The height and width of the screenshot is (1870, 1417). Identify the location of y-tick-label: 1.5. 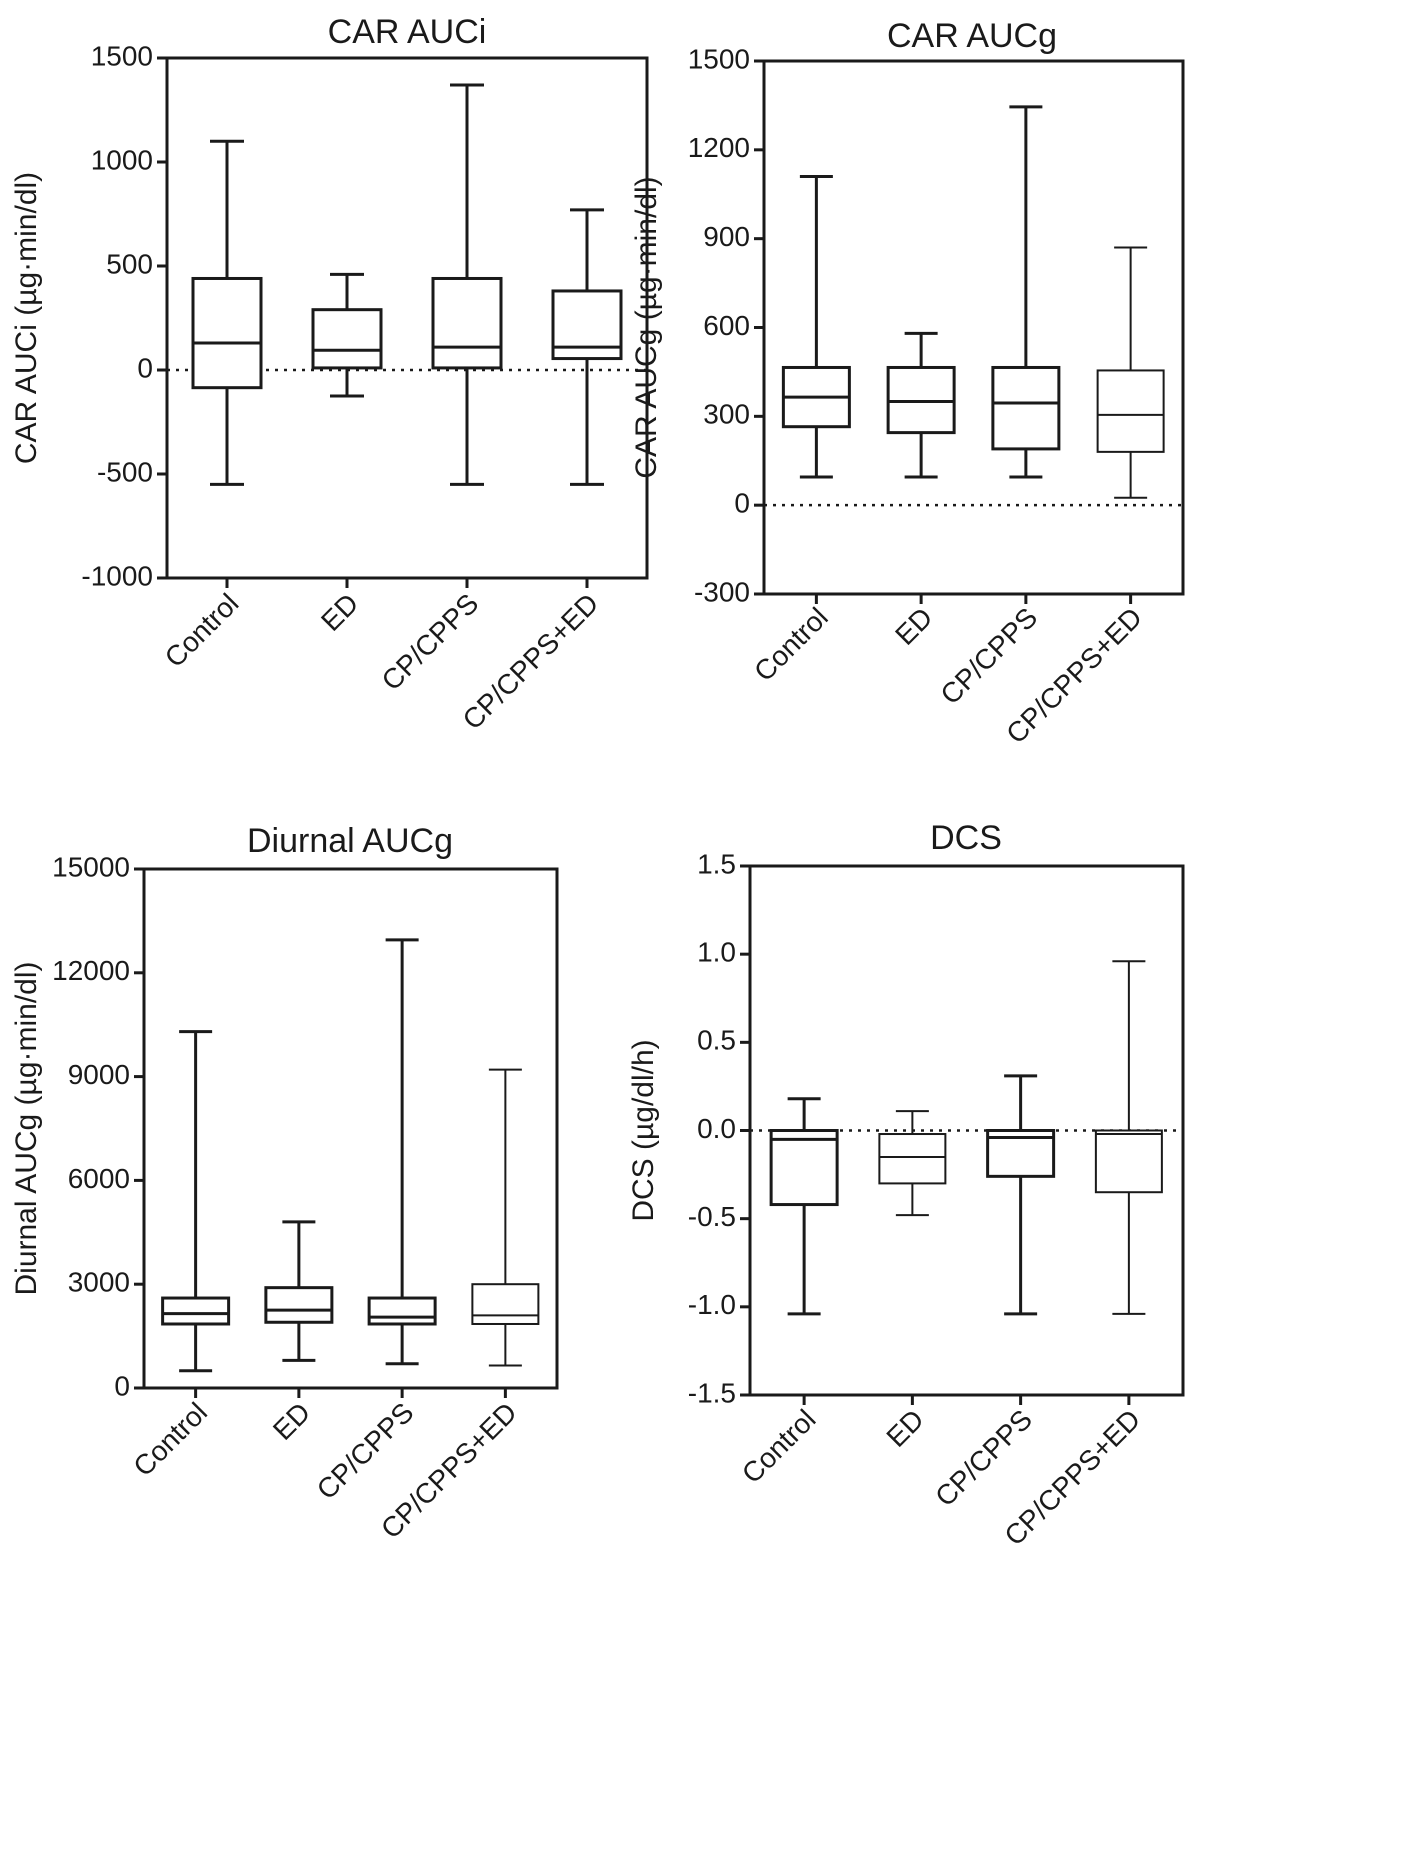
(716, 863).